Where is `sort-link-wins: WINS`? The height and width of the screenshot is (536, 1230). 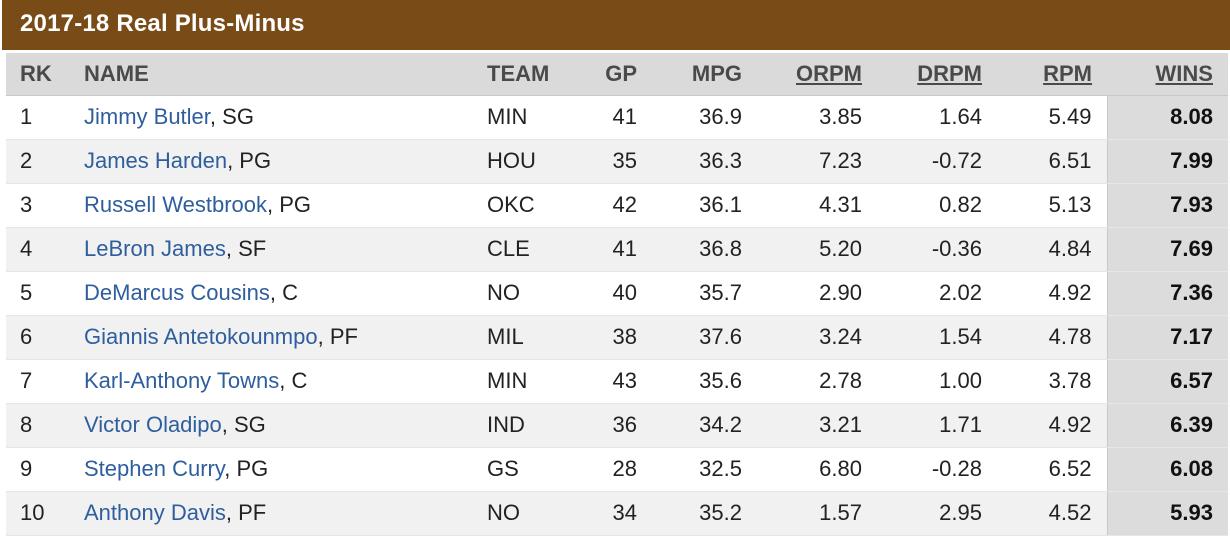
sort-link-wins: WINS is located at coordinates (1184, 73).